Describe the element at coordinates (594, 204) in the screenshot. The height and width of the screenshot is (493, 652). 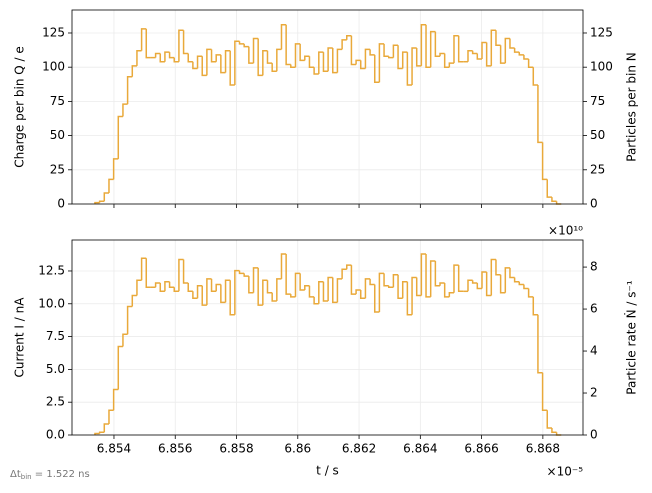
I see `y2-tick-label: 0` at that location.